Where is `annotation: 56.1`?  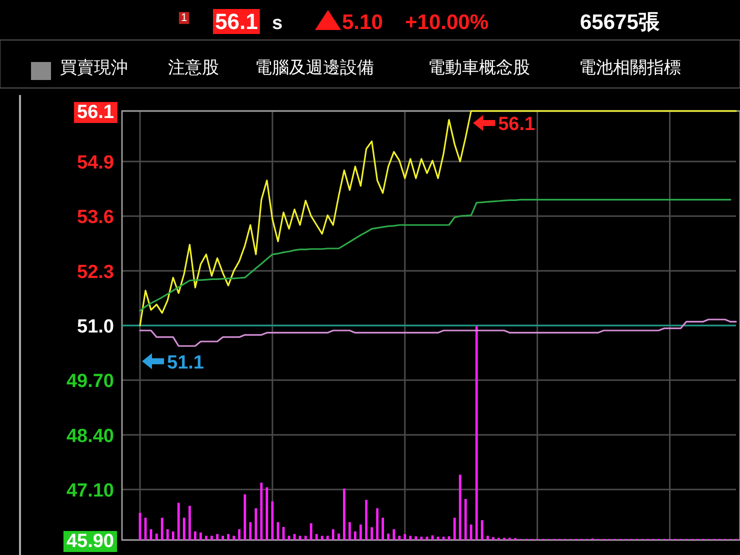
annotation: 56.1 is located at coordinates (517, 124).